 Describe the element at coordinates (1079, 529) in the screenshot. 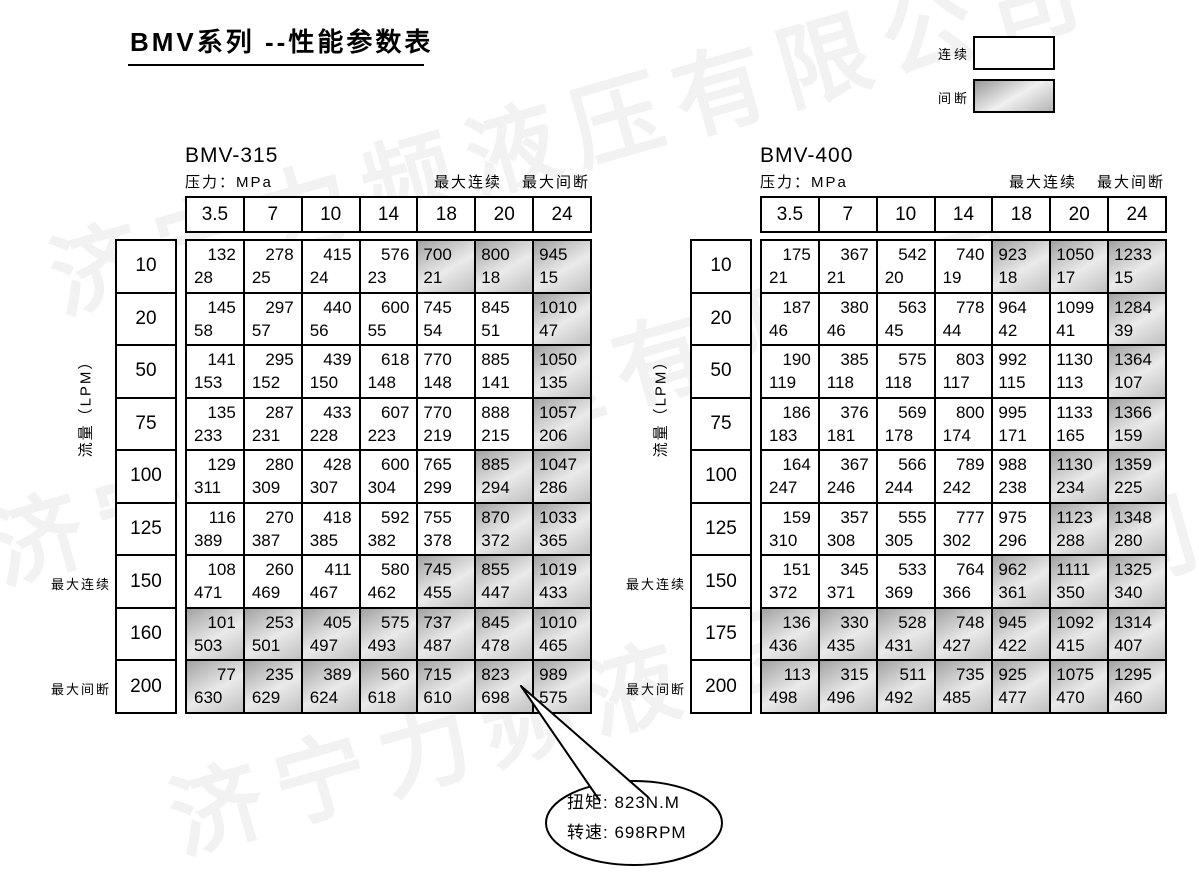

I see `data-cell: 1123 288` at that location.